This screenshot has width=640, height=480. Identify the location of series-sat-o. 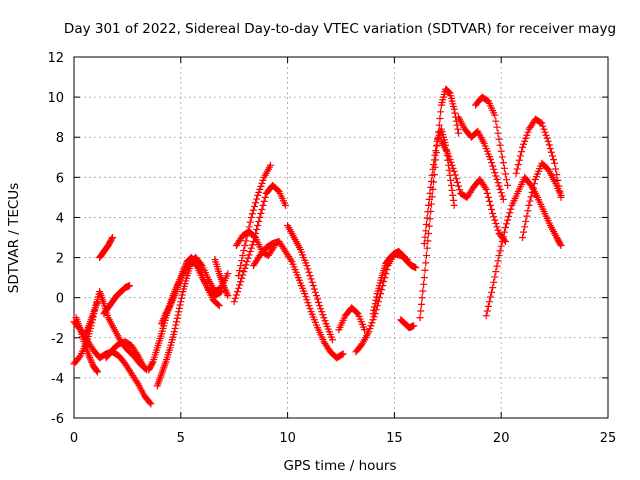
(298, 300).